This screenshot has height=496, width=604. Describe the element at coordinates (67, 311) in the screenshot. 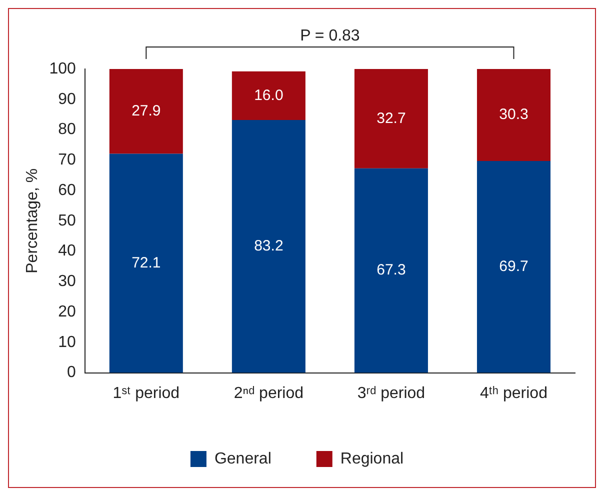

I see `y-tick-label: 20` at that location.